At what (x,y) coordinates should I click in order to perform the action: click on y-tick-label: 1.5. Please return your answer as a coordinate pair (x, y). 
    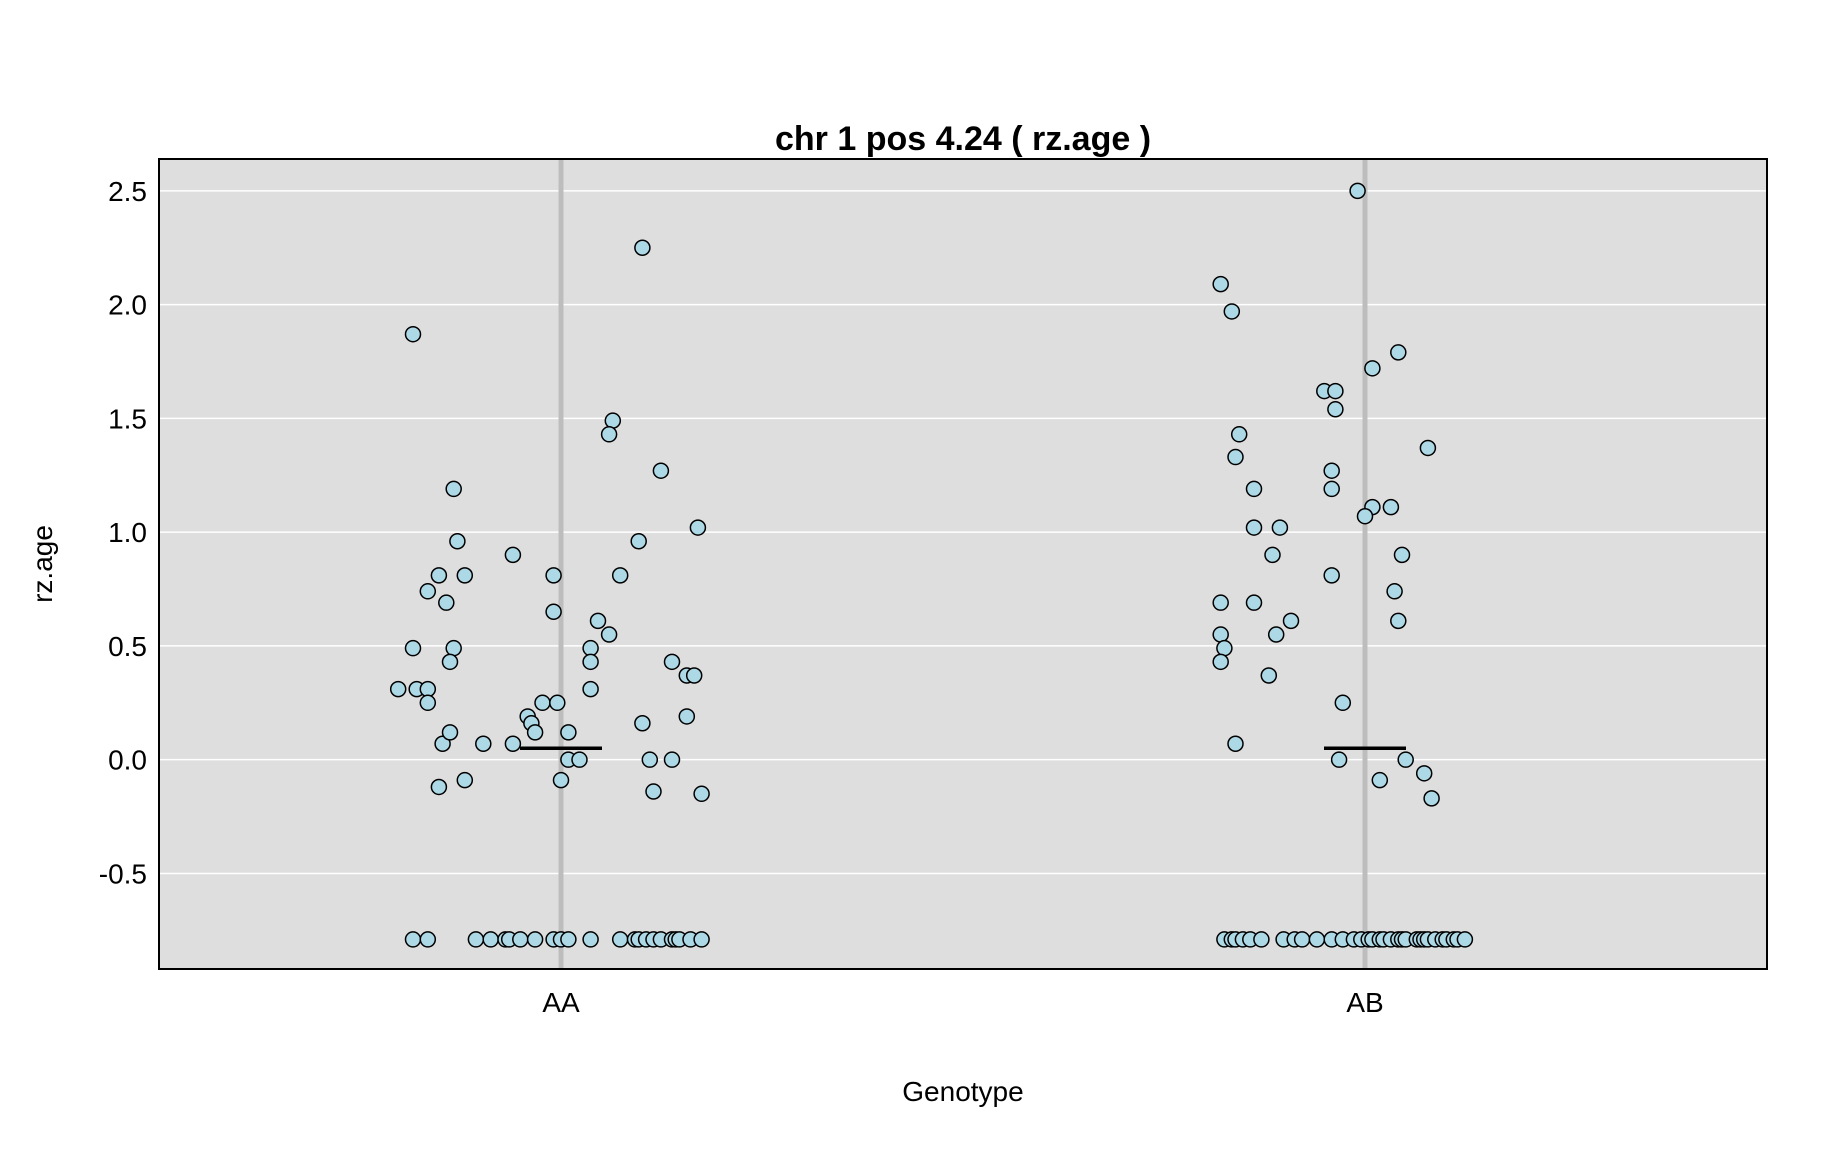
    Looking at the image, I should click on (127, 418).